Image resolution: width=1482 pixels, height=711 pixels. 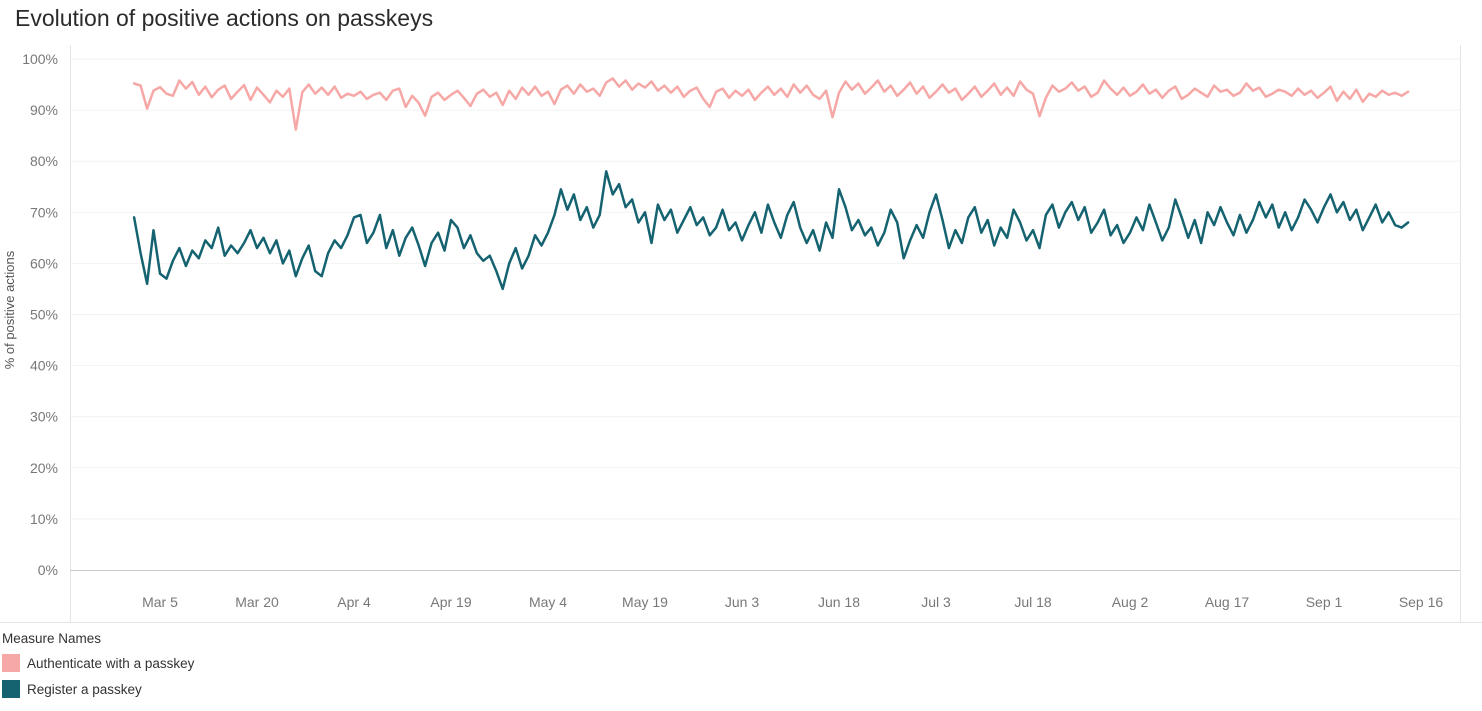 What do you see at coordinates (548, 602) in the screenshot?
I see `x-tick-label: May 4` at bounding box center [548, 602].